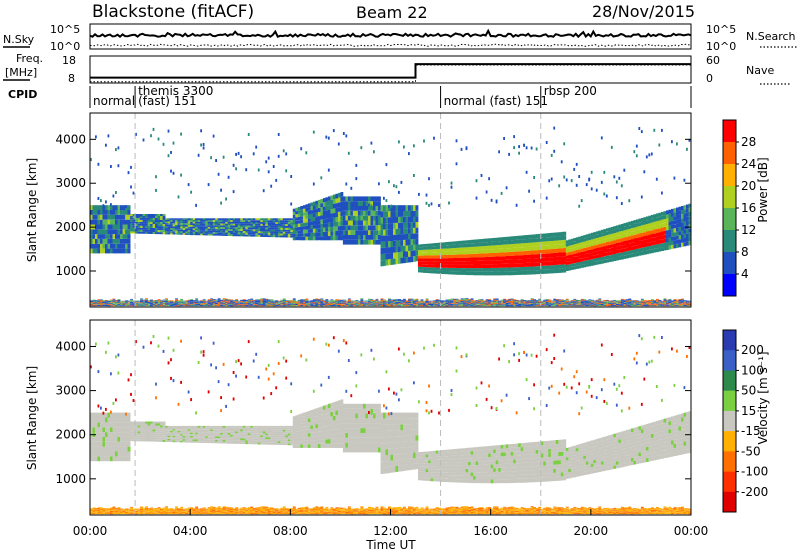 Image resolution: width=800 pixels, height=554 pixels. What do you see at coordinates (71, 78) in the screenshot?
I see `freq-left-tick-bottom: 8` at bounding box center [71, 78].